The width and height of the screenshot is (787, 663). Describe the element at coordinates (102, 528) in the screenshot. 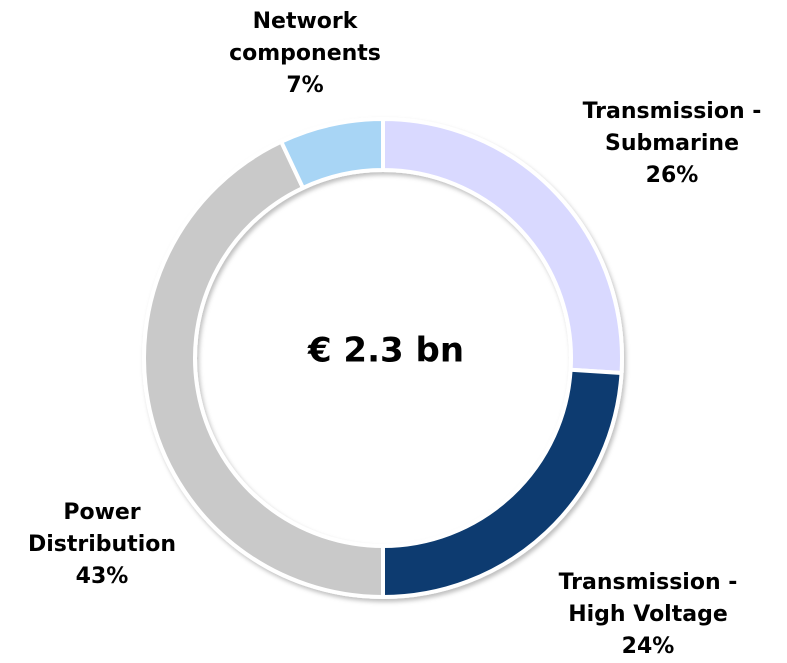

I see `category-label: Power Distribution` at that location.